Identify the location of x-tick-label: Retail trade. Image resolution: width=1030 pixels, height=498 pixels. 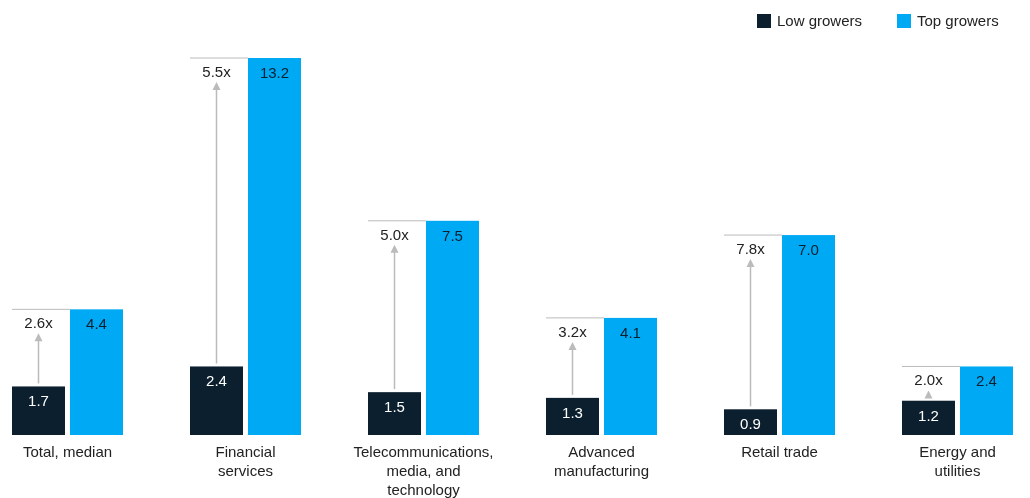
(779, 451).